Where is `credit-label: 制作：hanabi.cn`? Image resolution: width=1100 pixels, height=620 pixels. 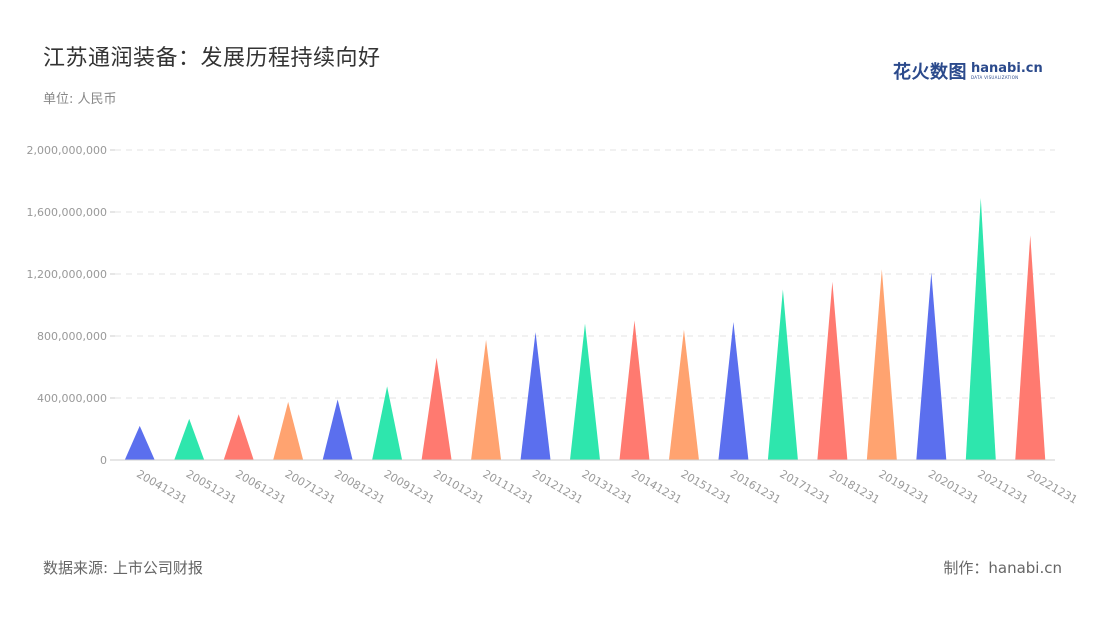
credit-label: 制作：hanabi.cn is located at coordinates (1002, 568).